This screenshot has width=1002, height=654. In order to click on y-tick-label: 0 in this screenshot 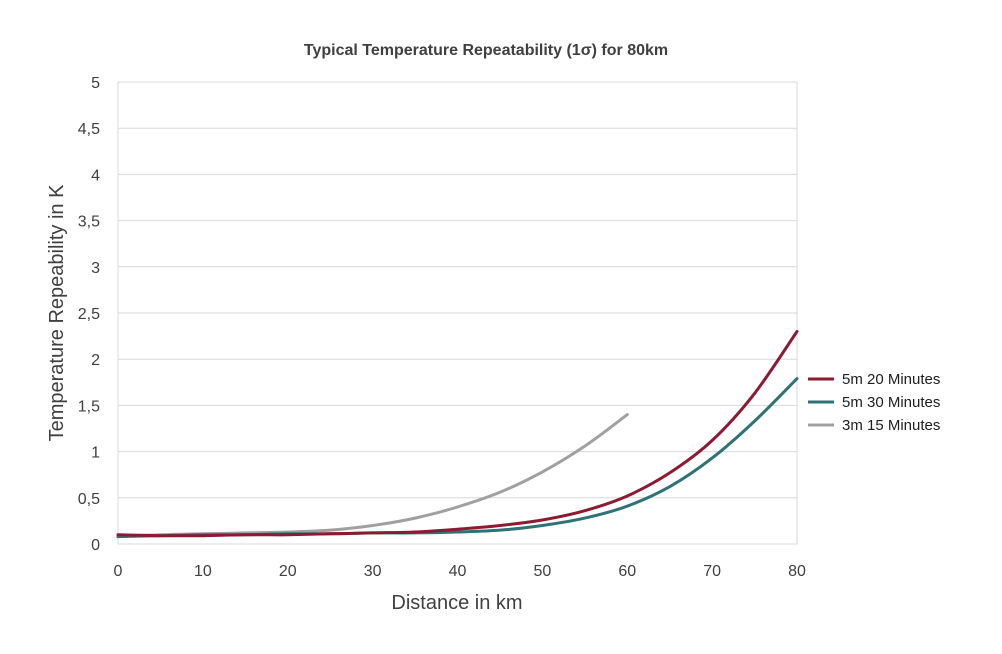, I will do `click(95, 545)`.